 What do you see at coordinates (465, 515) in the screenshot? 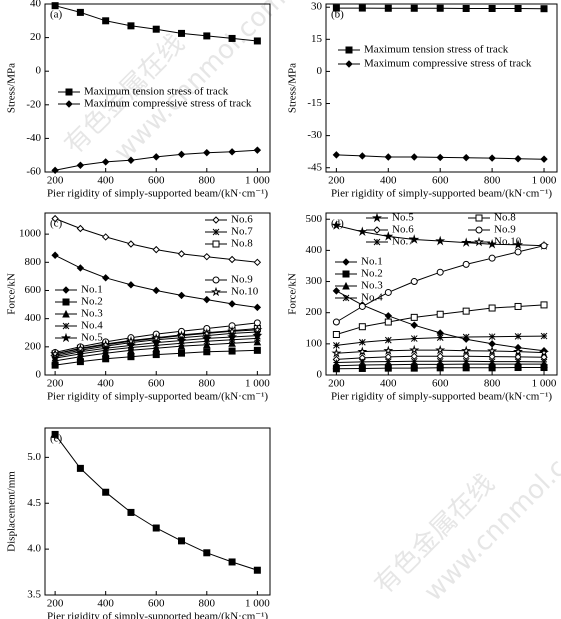
I see `watermark-bottom: 有色金属在线 www.cnnmol.com` at bounding box center [465, 515].